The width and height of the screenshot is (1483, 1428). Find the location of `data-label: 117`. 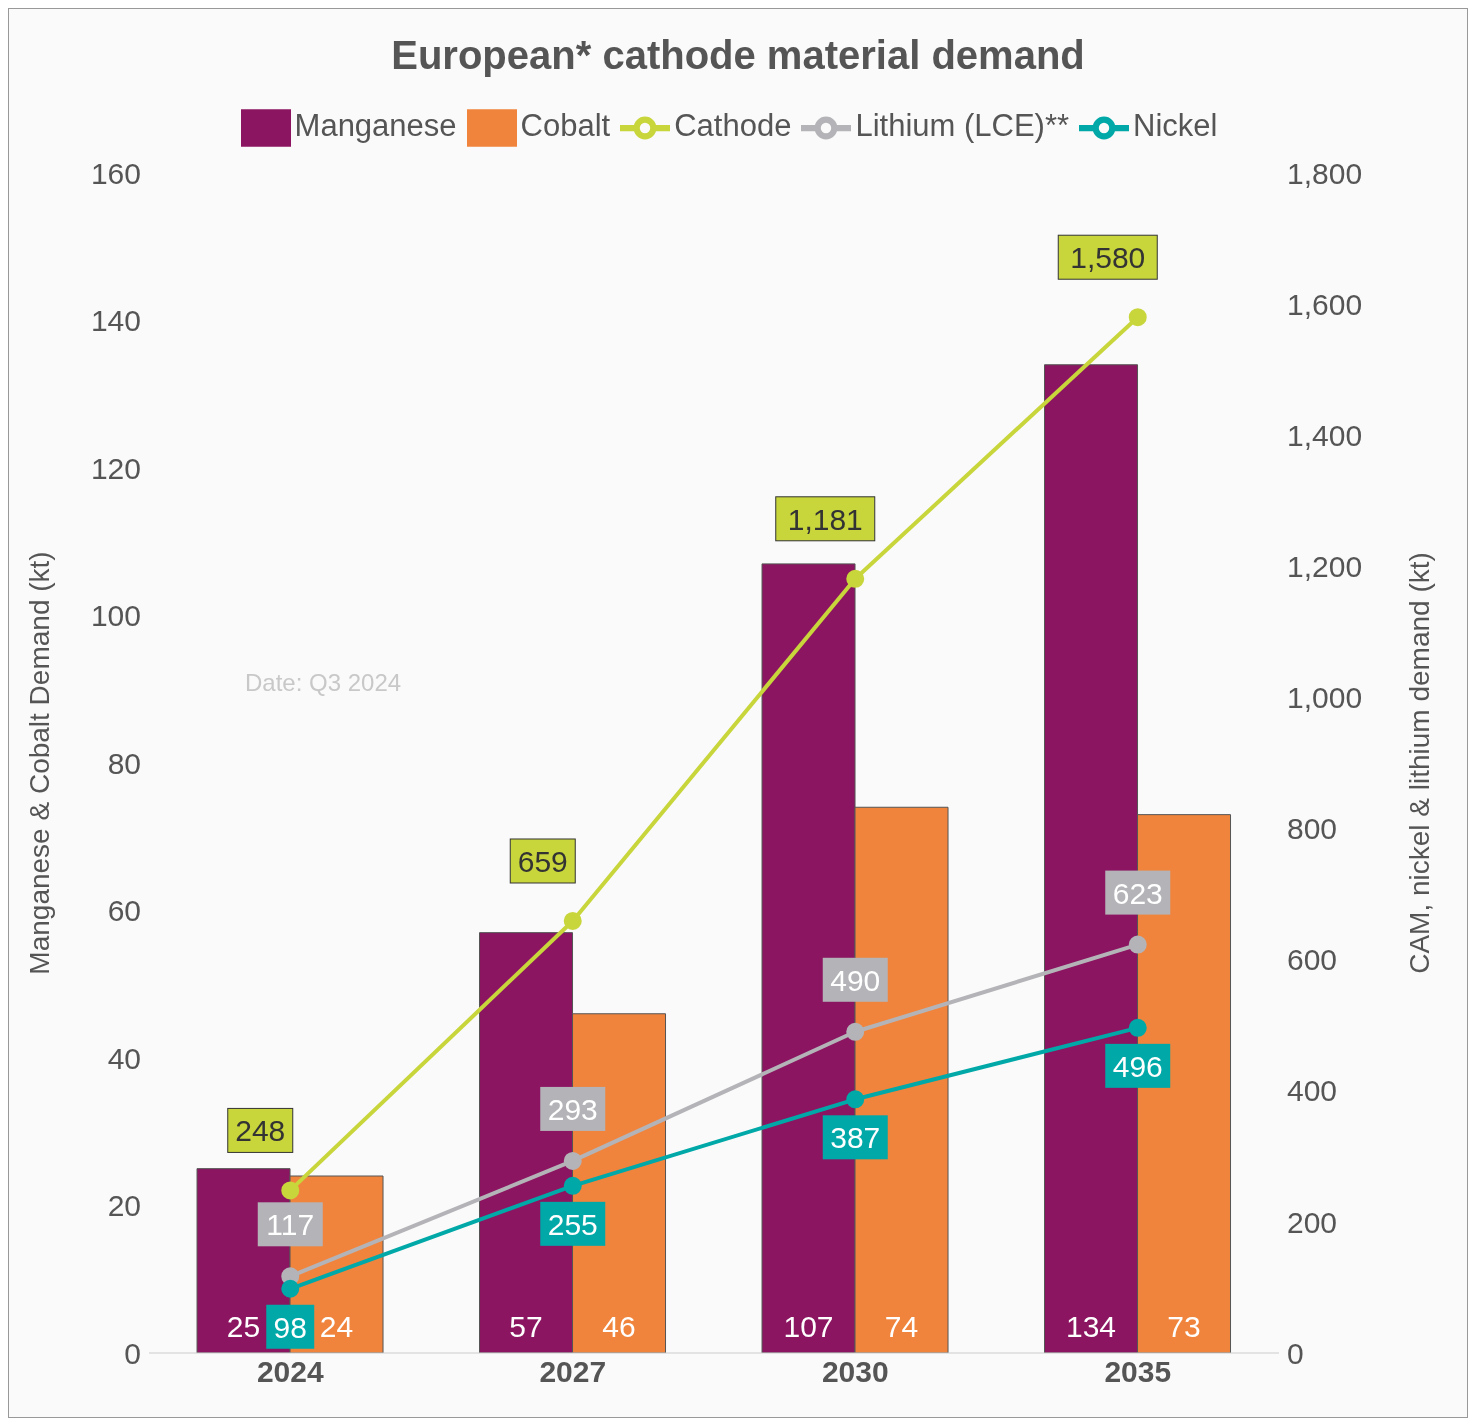

data-label: 117 is located at coordinates (290, 1225).